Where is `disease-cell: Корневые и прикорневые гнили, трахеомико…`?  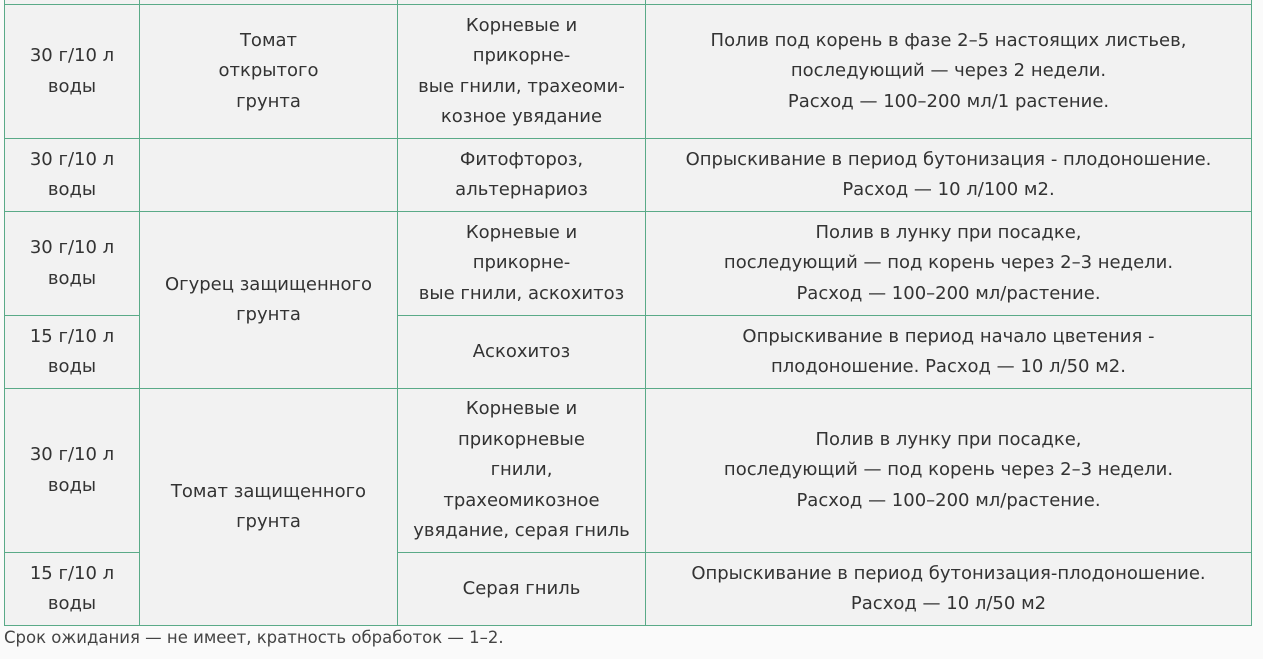
disease-cell: Корневые и прикорневые гнили, трахеомико… is located at coordinates (521, 470).